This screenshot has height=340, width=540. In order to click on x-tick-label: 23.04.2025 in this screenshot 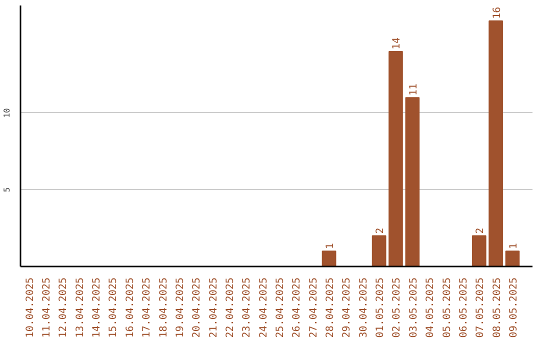, I will do `click(247, 307)`.